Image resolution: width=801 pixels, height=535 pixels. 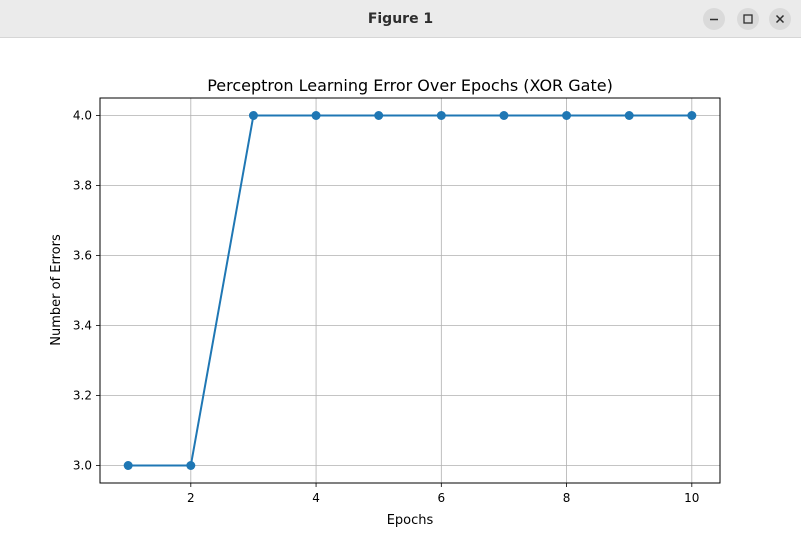 I want to click on minimize-button, so click(x=714, y=19).